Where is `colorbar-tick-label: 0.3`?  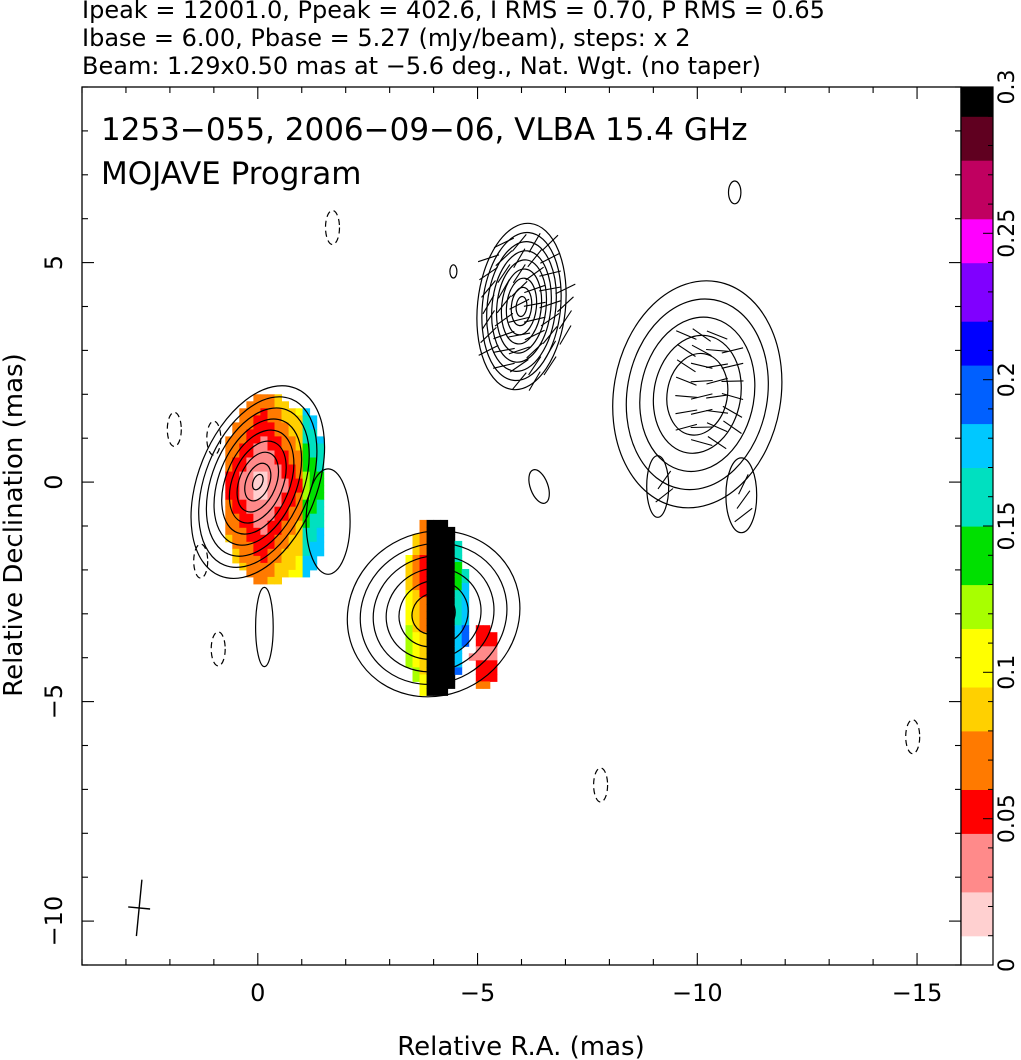 colorbar-tick-label: 0.3 is located at coordinates (1007, 87).